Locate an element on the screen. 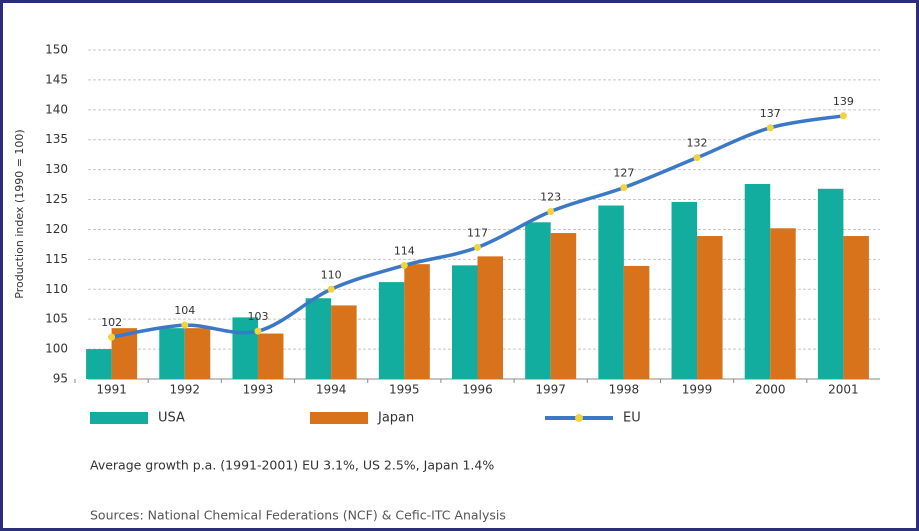 The image size is (919, 531). y-tick-label: 120 is located at coordinates (56, 229).